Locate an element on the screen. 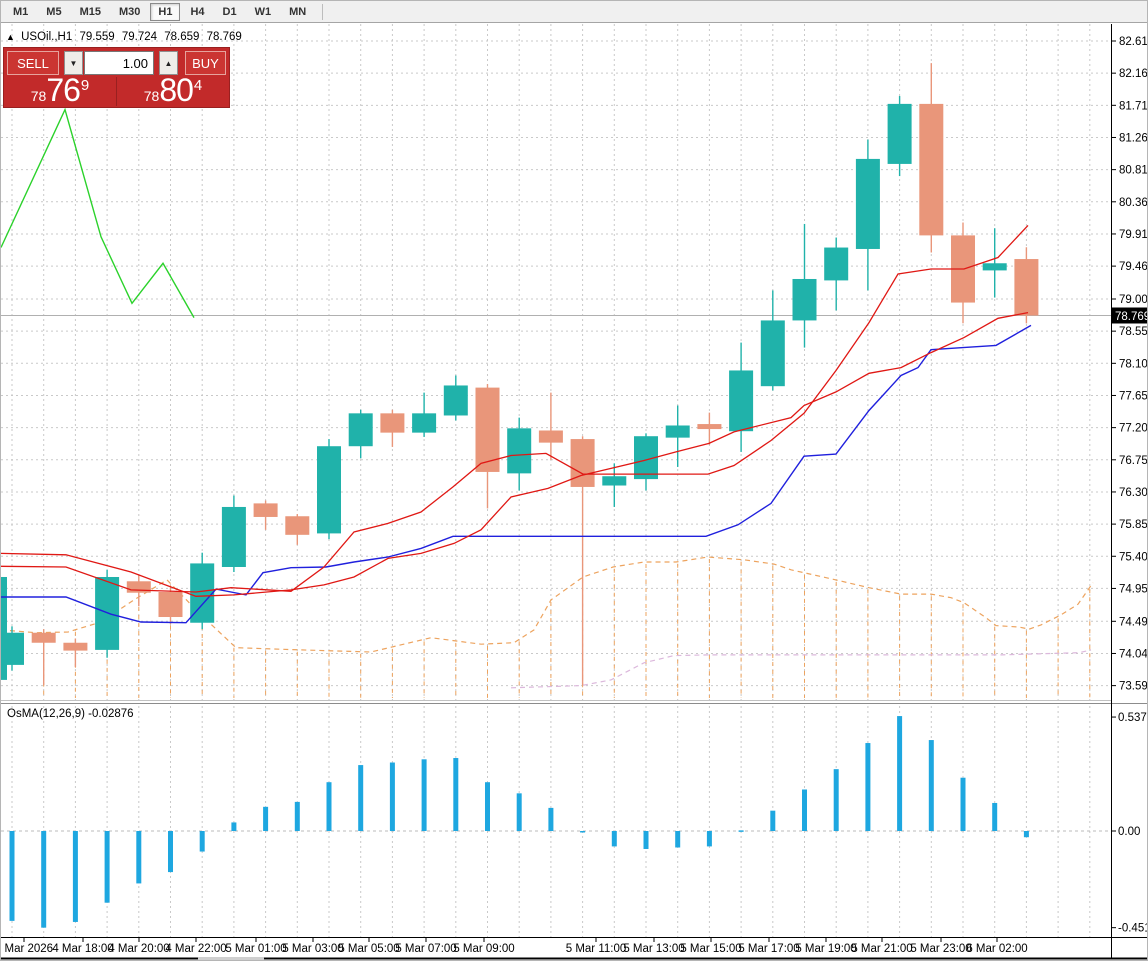 This screenshot has width=1148, height=961. osma-axis-label: -0.45169 is located at coordinates (1133, 929).